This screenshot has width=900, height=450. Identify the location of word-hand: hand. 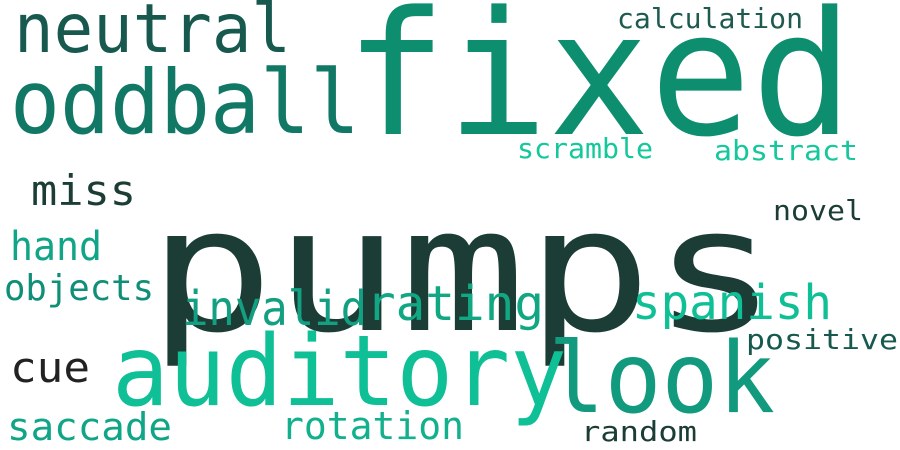
(56, 247).